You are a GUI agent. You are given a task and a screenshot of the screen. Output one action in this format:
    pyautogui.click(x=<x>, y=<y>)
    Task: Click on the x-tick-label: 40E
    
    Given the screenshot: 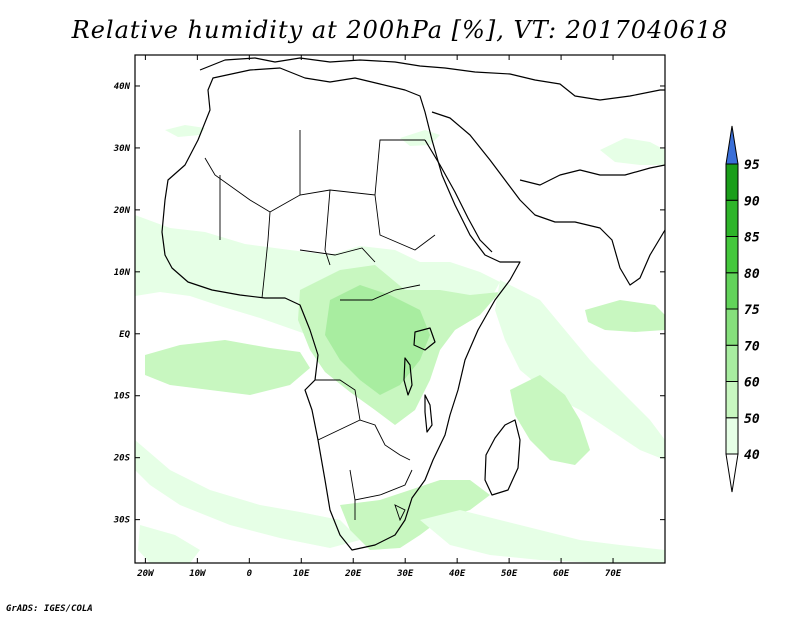 What is the action you would take?
    pyautogui.click(x=457, y=574)
    